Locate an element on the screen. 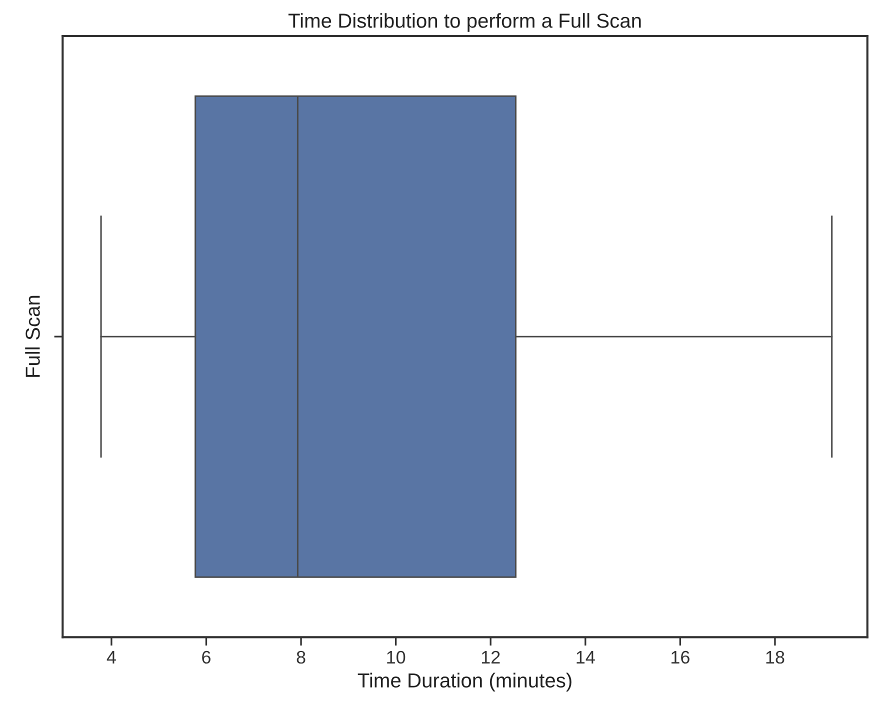  x-tick-label: 18 is located at coordinates (775, 657).